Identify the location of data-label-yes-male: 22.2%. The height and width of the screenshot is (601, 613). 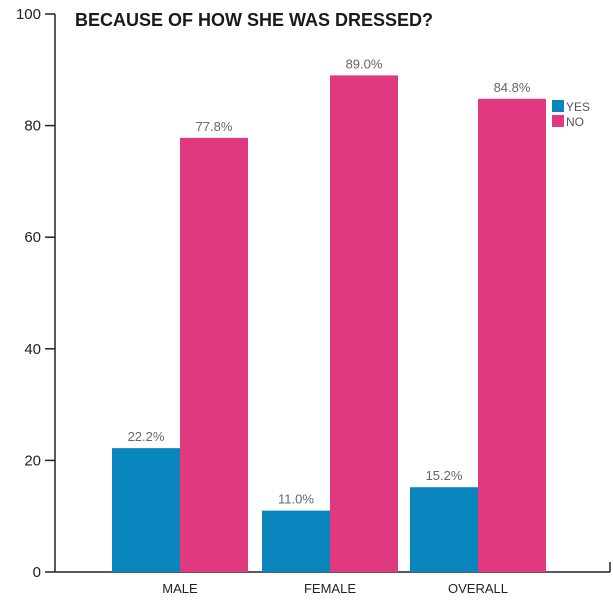
(146, 436).